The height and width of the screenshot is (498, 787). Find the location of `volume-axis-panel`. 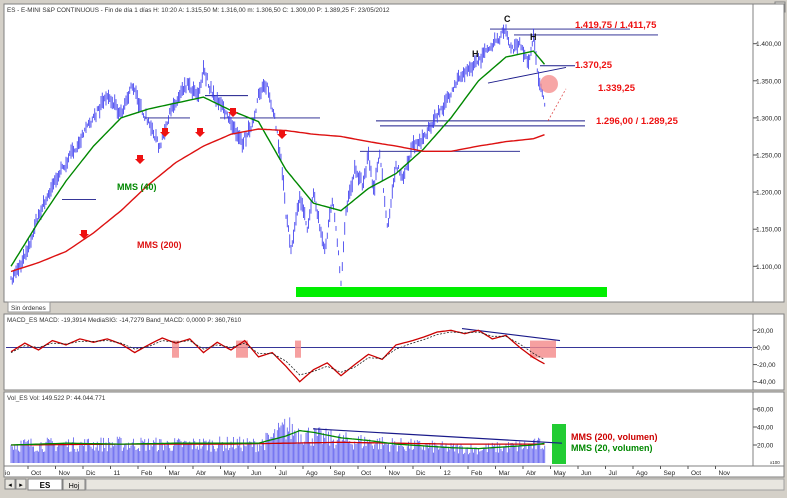

volume-axis-panel is located at coordinates (768, 429).